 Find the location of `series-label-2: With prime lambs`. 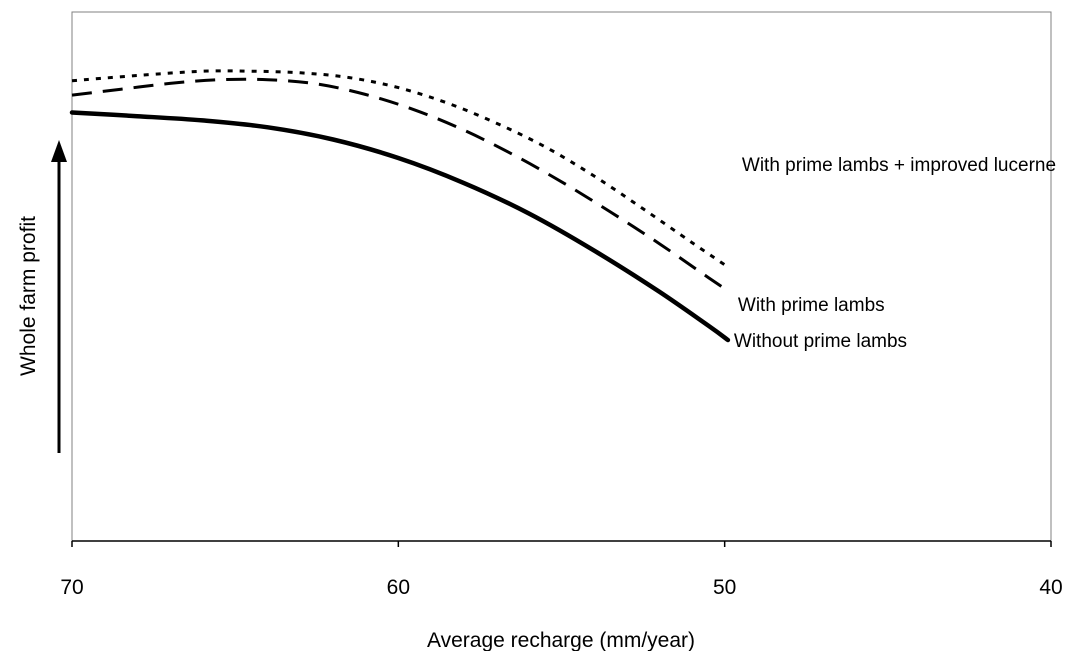

series-label-2: With prime lambs is located at coordinates (811, 305).